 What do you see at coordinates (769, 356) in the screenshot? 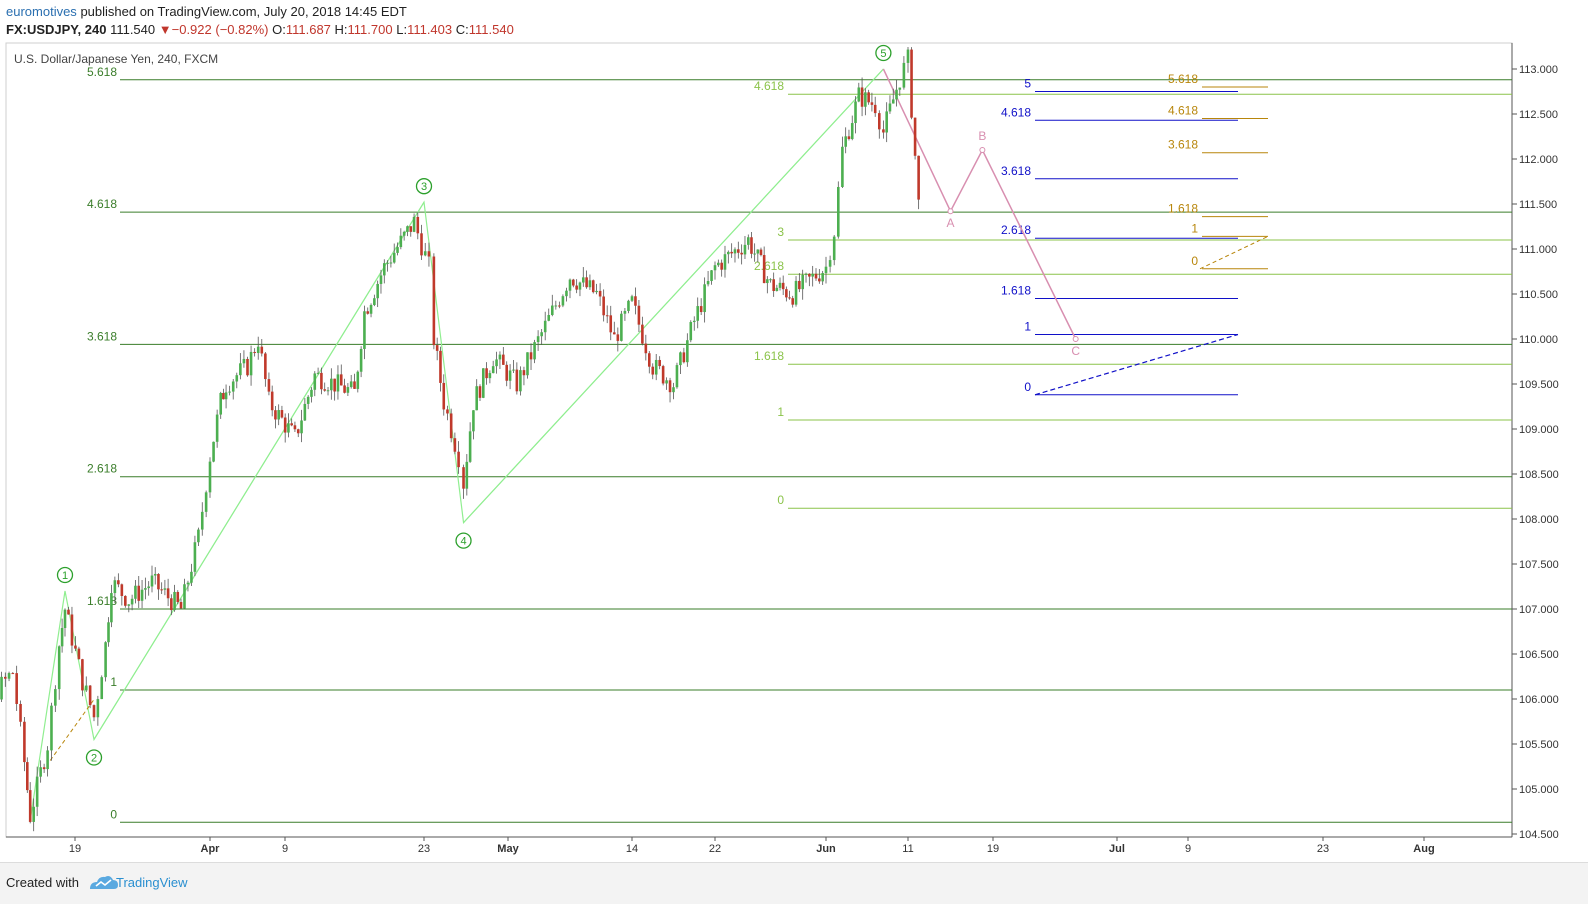
I see `fib-light-label: 1.618` at bounding box center [769, 356].